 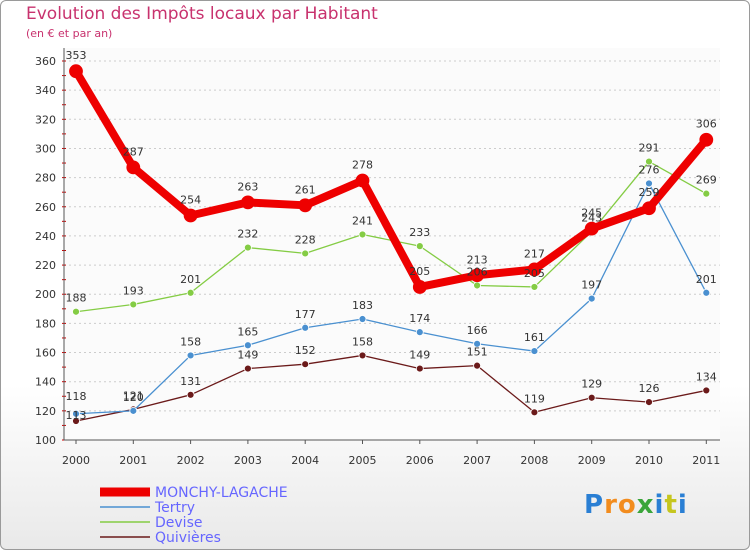 I want to click on y-tick-label: 100, so click(x=45, y=440).